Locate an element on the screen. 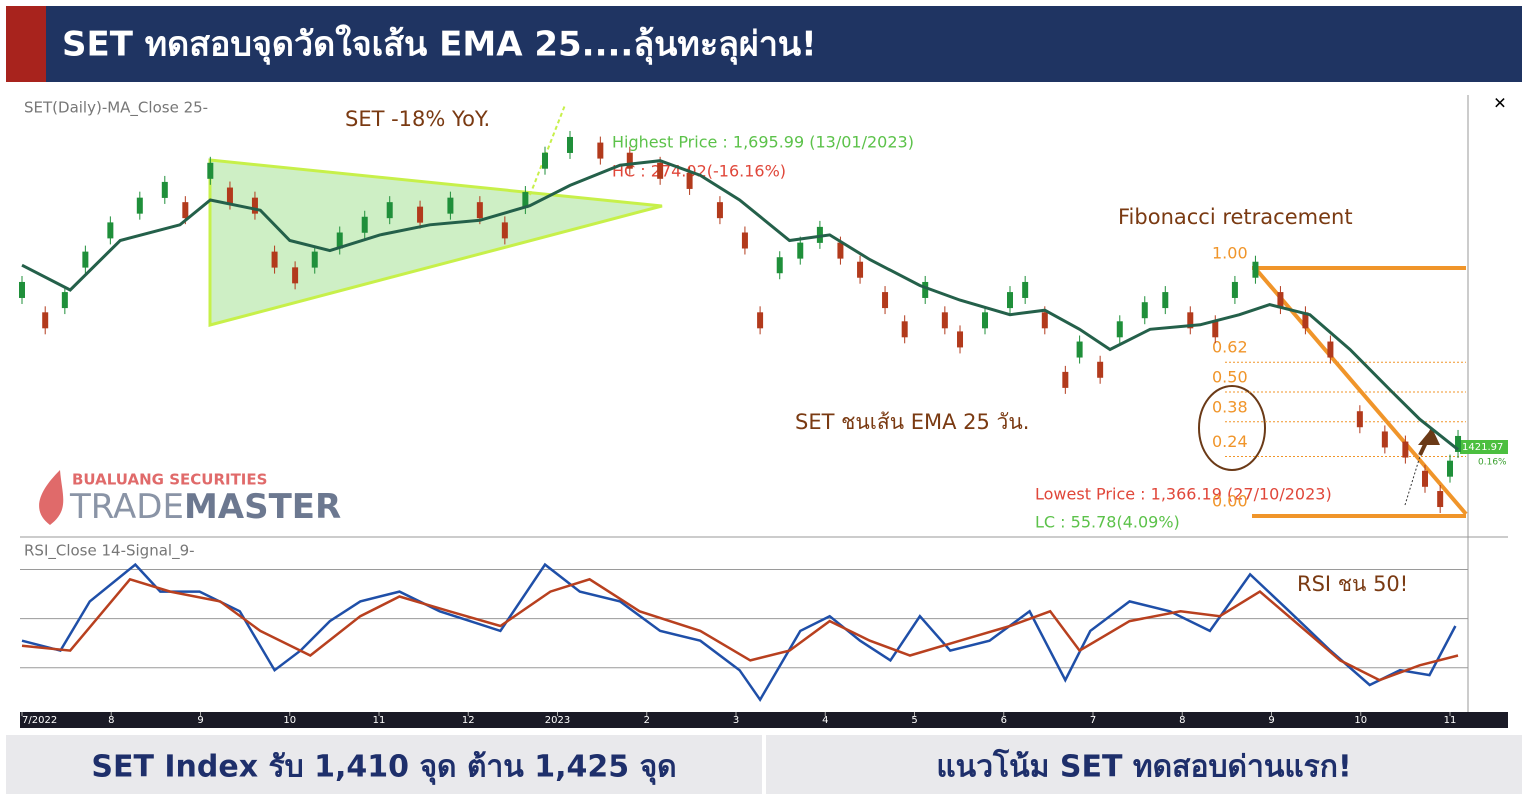  x-tick-label: 11 is located at coordinates (379, 720).